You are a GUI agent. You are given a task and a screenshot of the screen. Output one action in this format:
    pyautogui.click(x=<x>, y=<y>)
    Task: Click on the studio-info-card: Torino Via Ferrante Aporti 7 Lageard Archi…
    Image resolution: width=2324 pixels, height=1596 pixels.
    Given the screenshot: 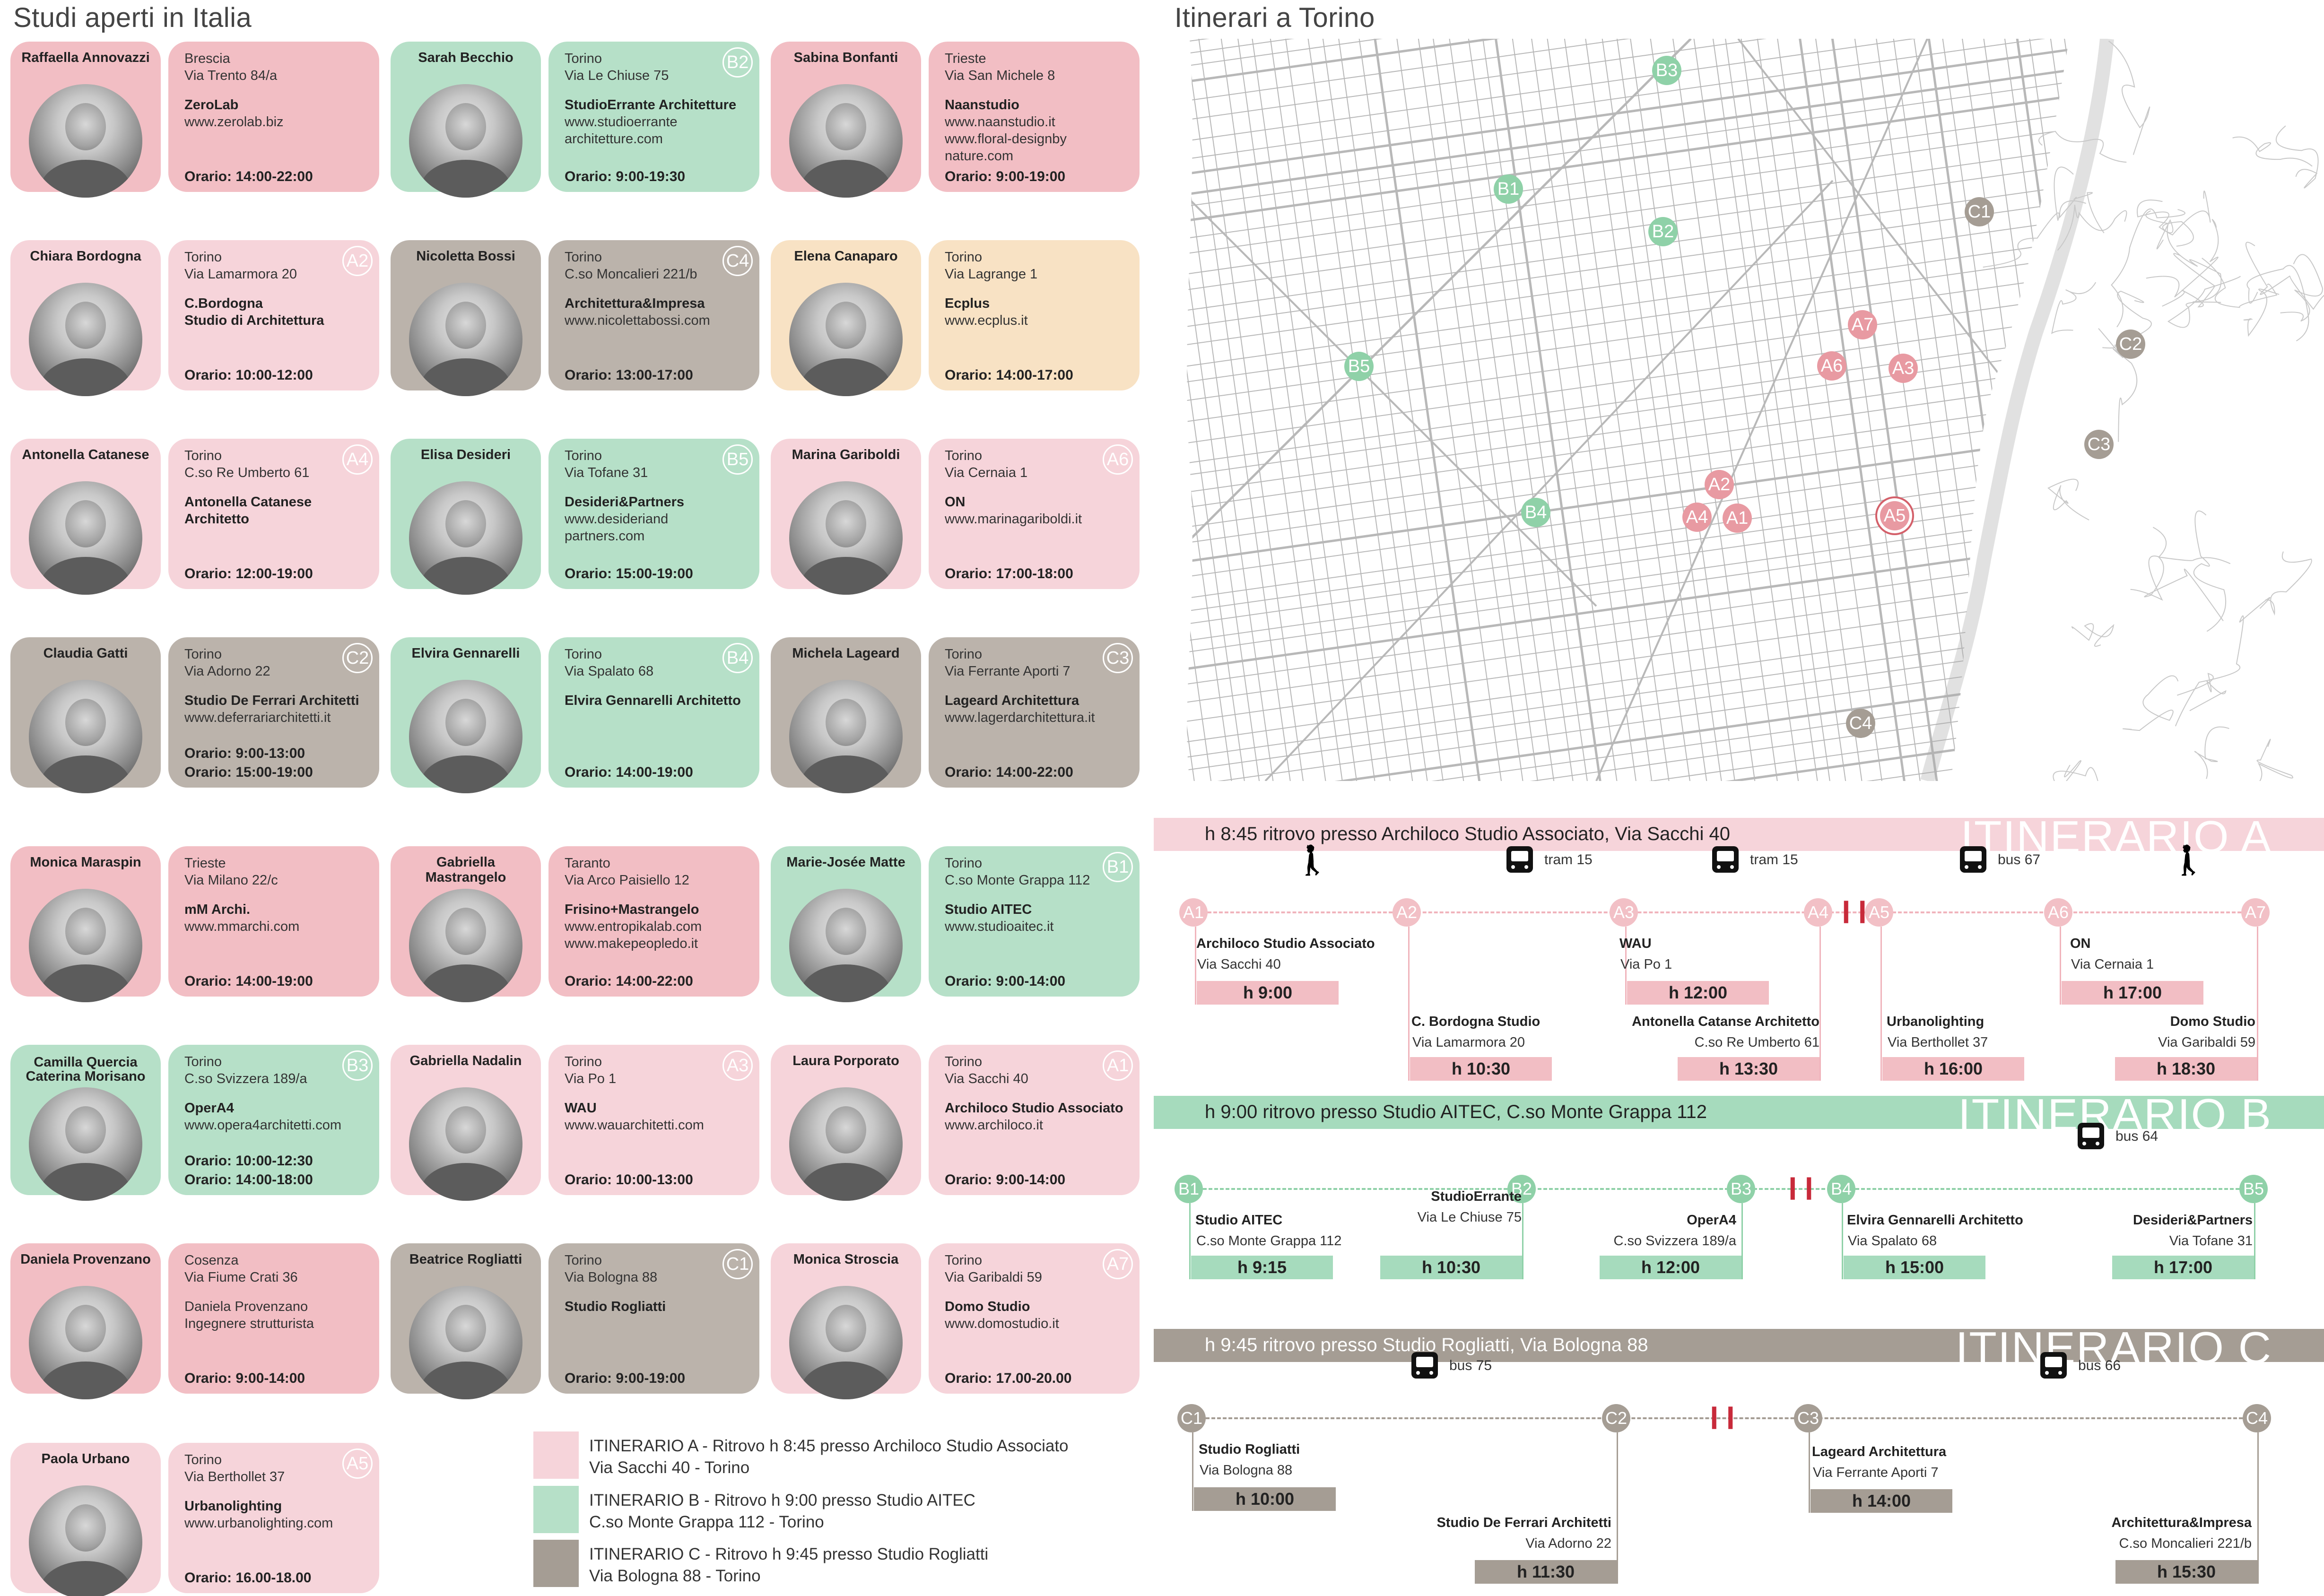 What is the action you would take?
    pyautogui.click(x=1034, y=712)
    